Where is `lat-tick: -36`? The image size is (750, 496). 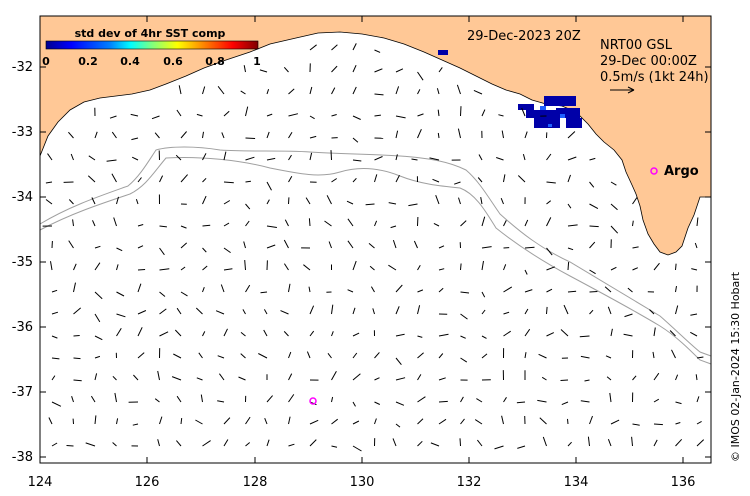
lat-tick: -36 is located at coordinates (22, 327).